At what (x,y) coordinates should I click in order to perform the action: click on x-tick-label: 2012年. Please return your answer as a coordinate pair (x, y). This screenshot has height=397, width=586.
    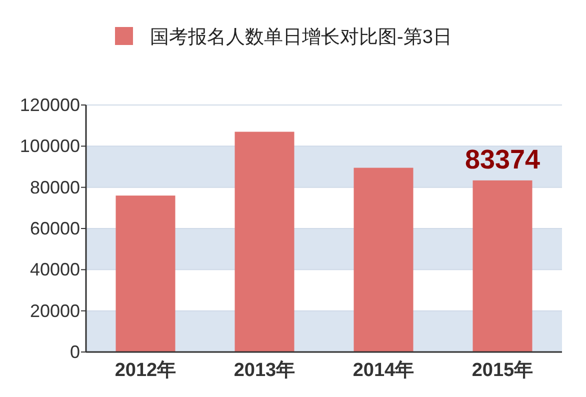
    Looking at the image, I should click on (145, 370).